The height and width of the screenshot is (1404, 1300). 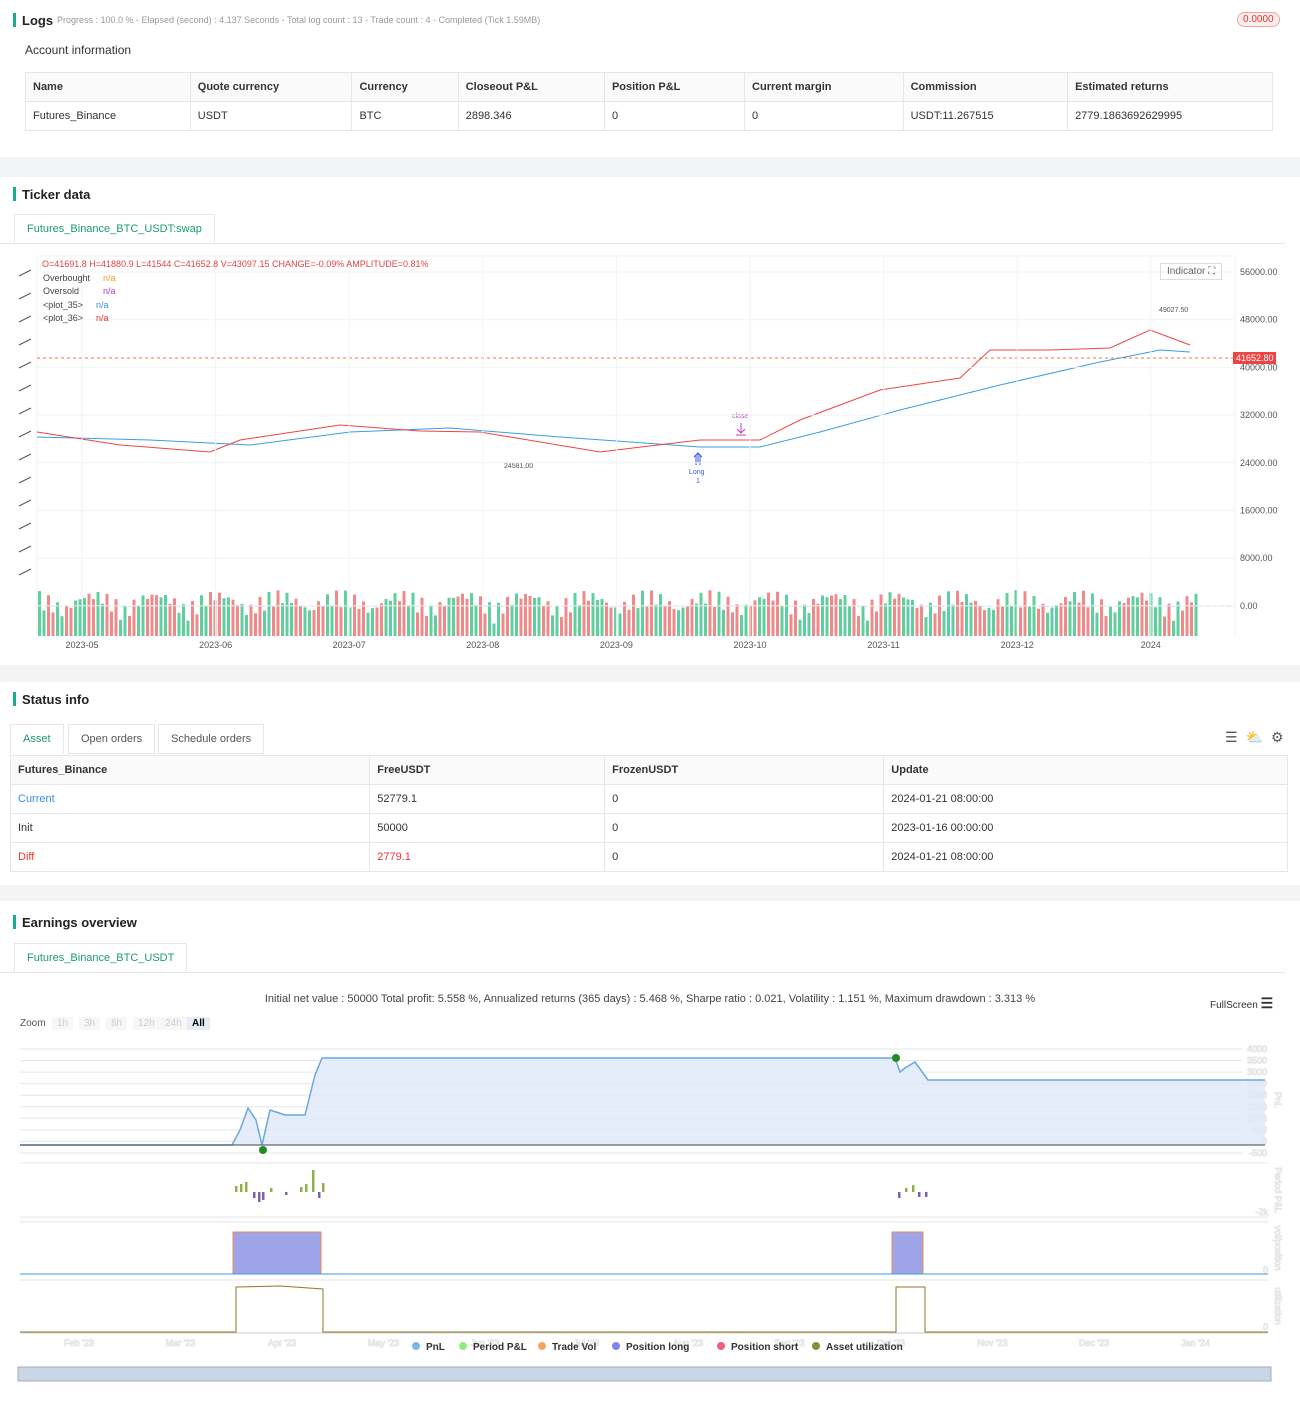 What do you see at coordinates (1249, 606) in the screenshot?
I see `y-tick-label: 0.00` at bounding box center [1249, 606].